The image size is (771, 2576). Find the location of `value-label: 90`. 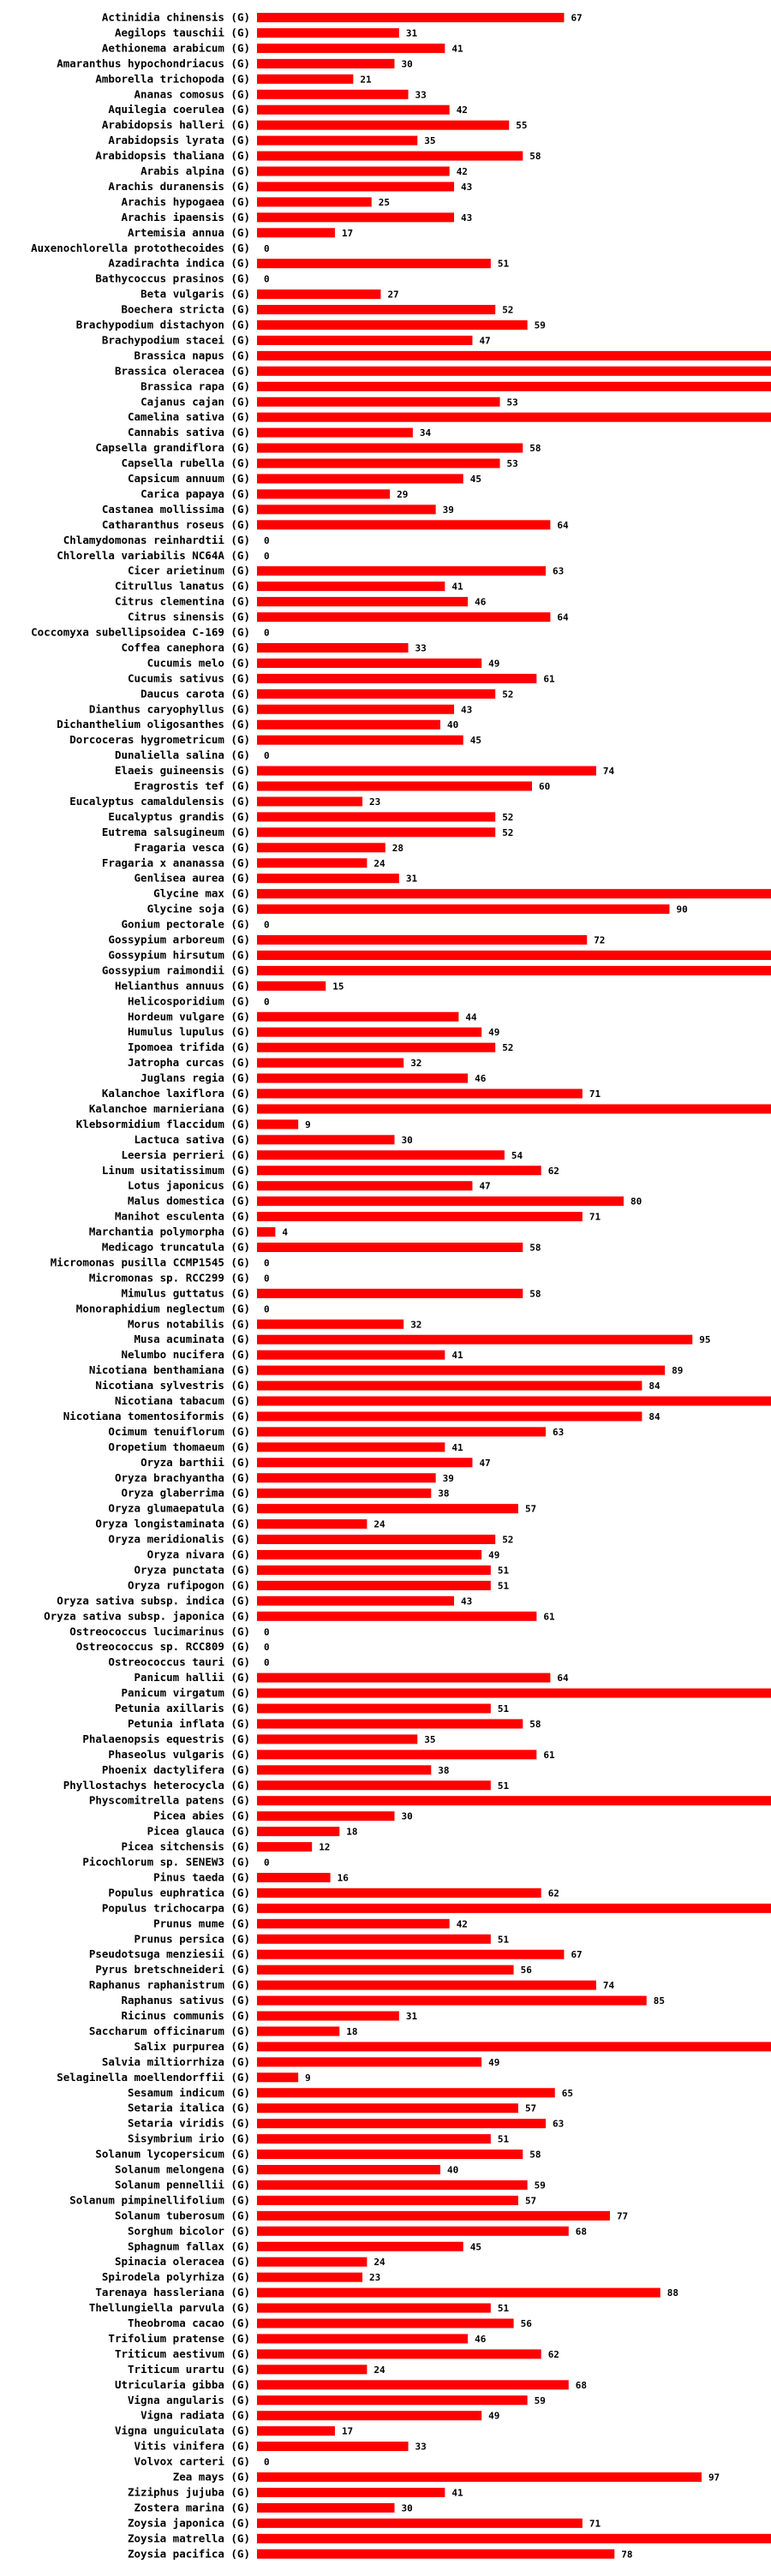

value-label: 90 is located at coordinates (683, 910).